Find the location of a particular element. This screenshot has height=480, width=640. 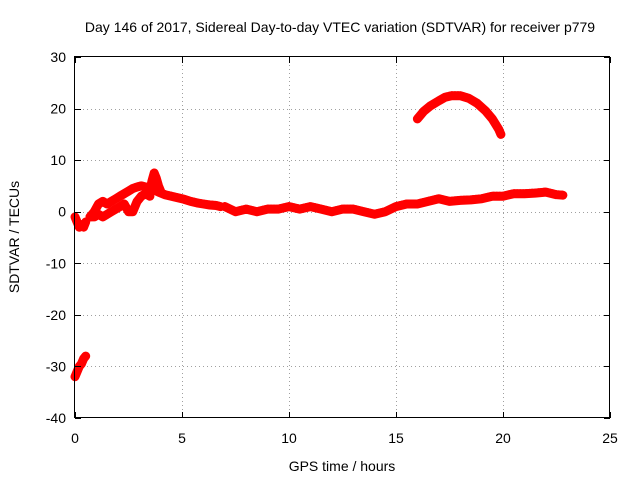

y-tick-label: -10 is located at coordinates (56, 263).